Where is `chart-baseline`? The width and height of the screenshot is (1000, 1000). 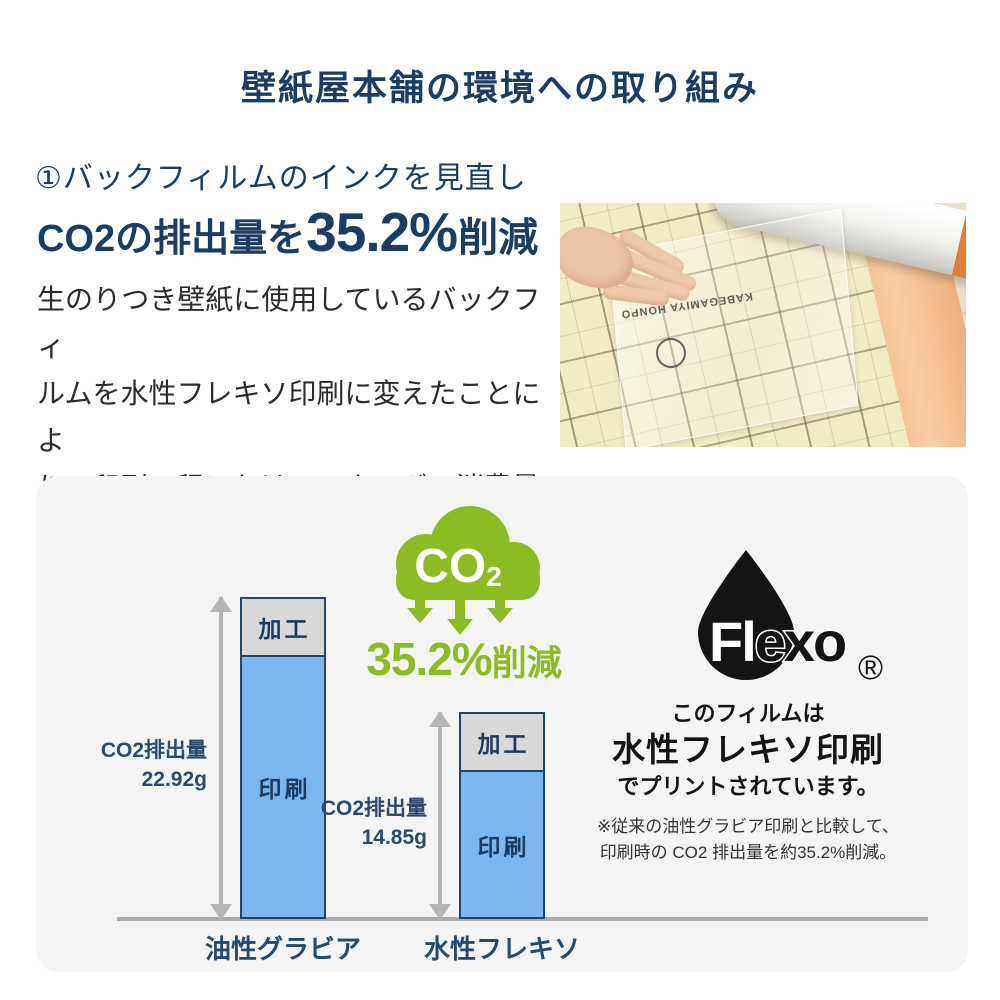 chart-baseline is located at coordinates (522, 919).